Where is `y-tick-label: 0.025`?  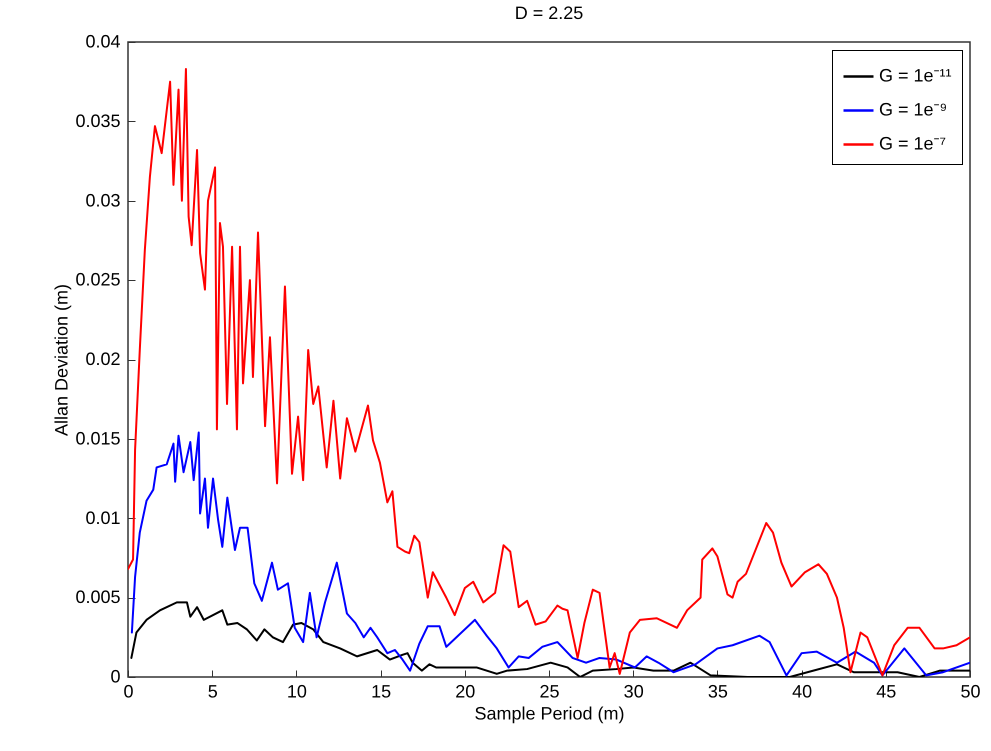
y-tick-label: 0.025 is located at coordinates (97, 280).